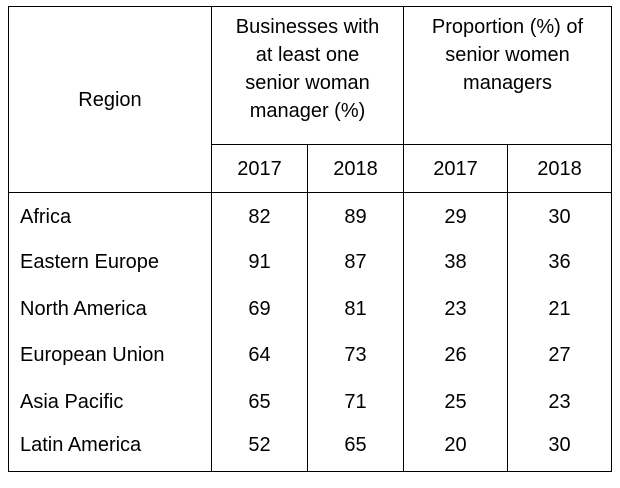 The image size is (620, 488). What do you see at coordinates (355, 401) in the screenshot?
I see `value-cell: 71` at bounding box center [355, 401].